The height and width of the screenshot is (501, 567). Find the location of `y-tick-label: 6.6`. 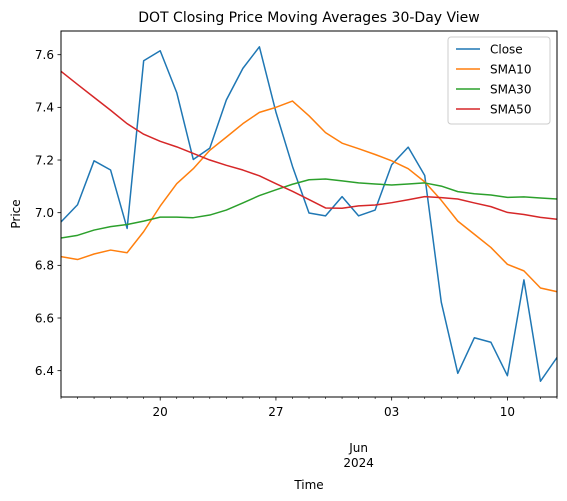

y-tick-label: 6.6 is located at coordinates (44, 318).